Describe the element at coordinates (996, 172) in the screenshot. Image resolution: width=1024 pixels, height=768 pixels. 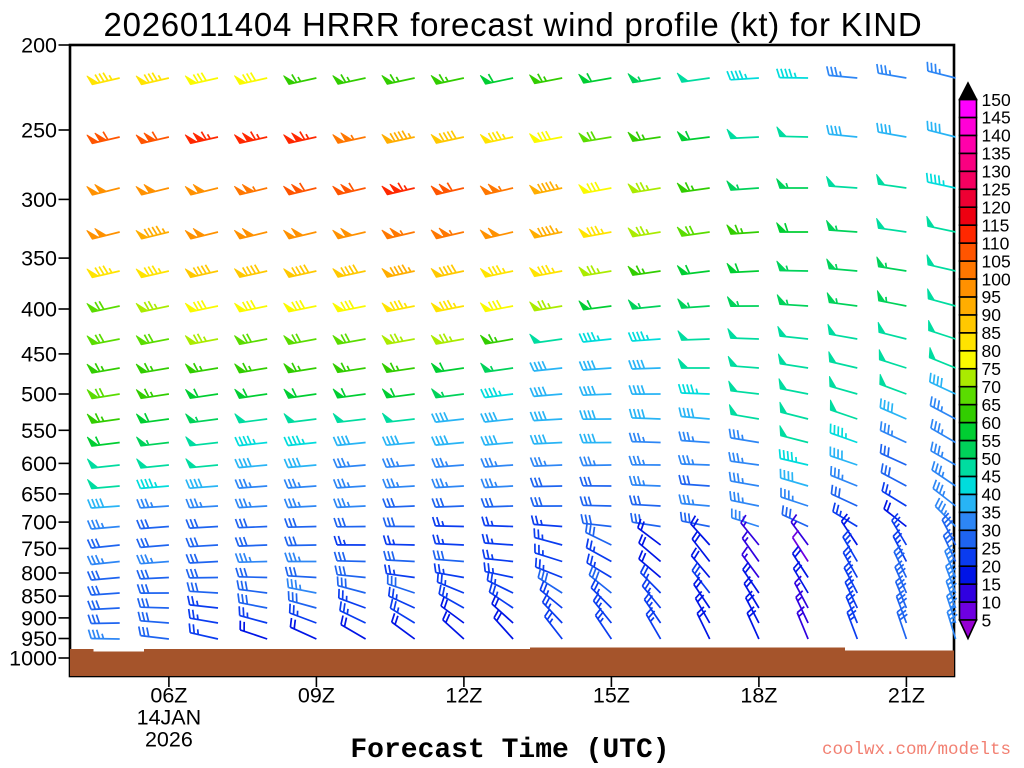
I see `svg-text: 130` at that location.